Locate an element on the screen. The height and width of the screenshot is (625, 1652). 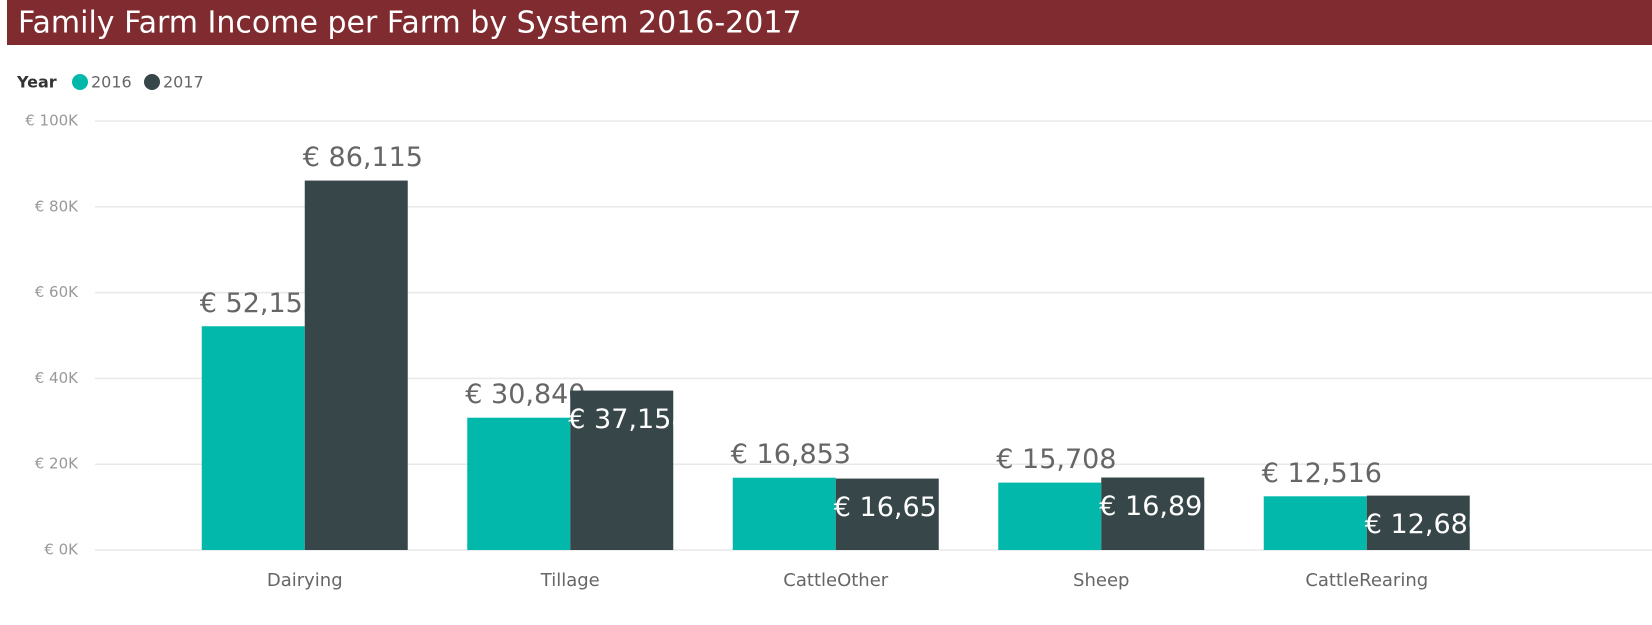
data-label: € 37,158 is located at coordinates (628, 419).